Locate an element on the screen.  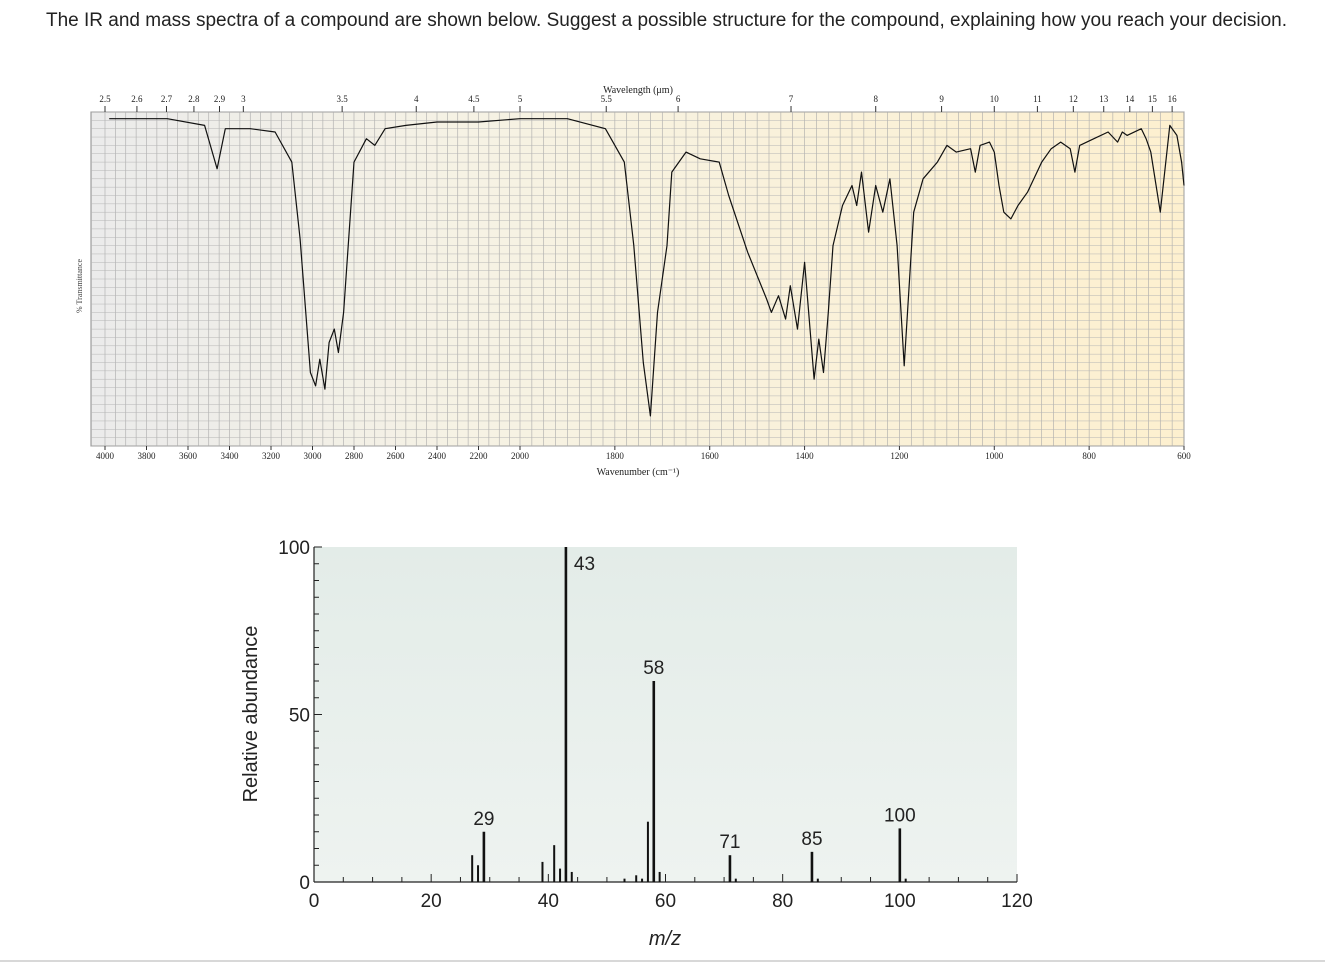
ir-y-axis-label: % Transmittance is located at coordinates (79, 286).